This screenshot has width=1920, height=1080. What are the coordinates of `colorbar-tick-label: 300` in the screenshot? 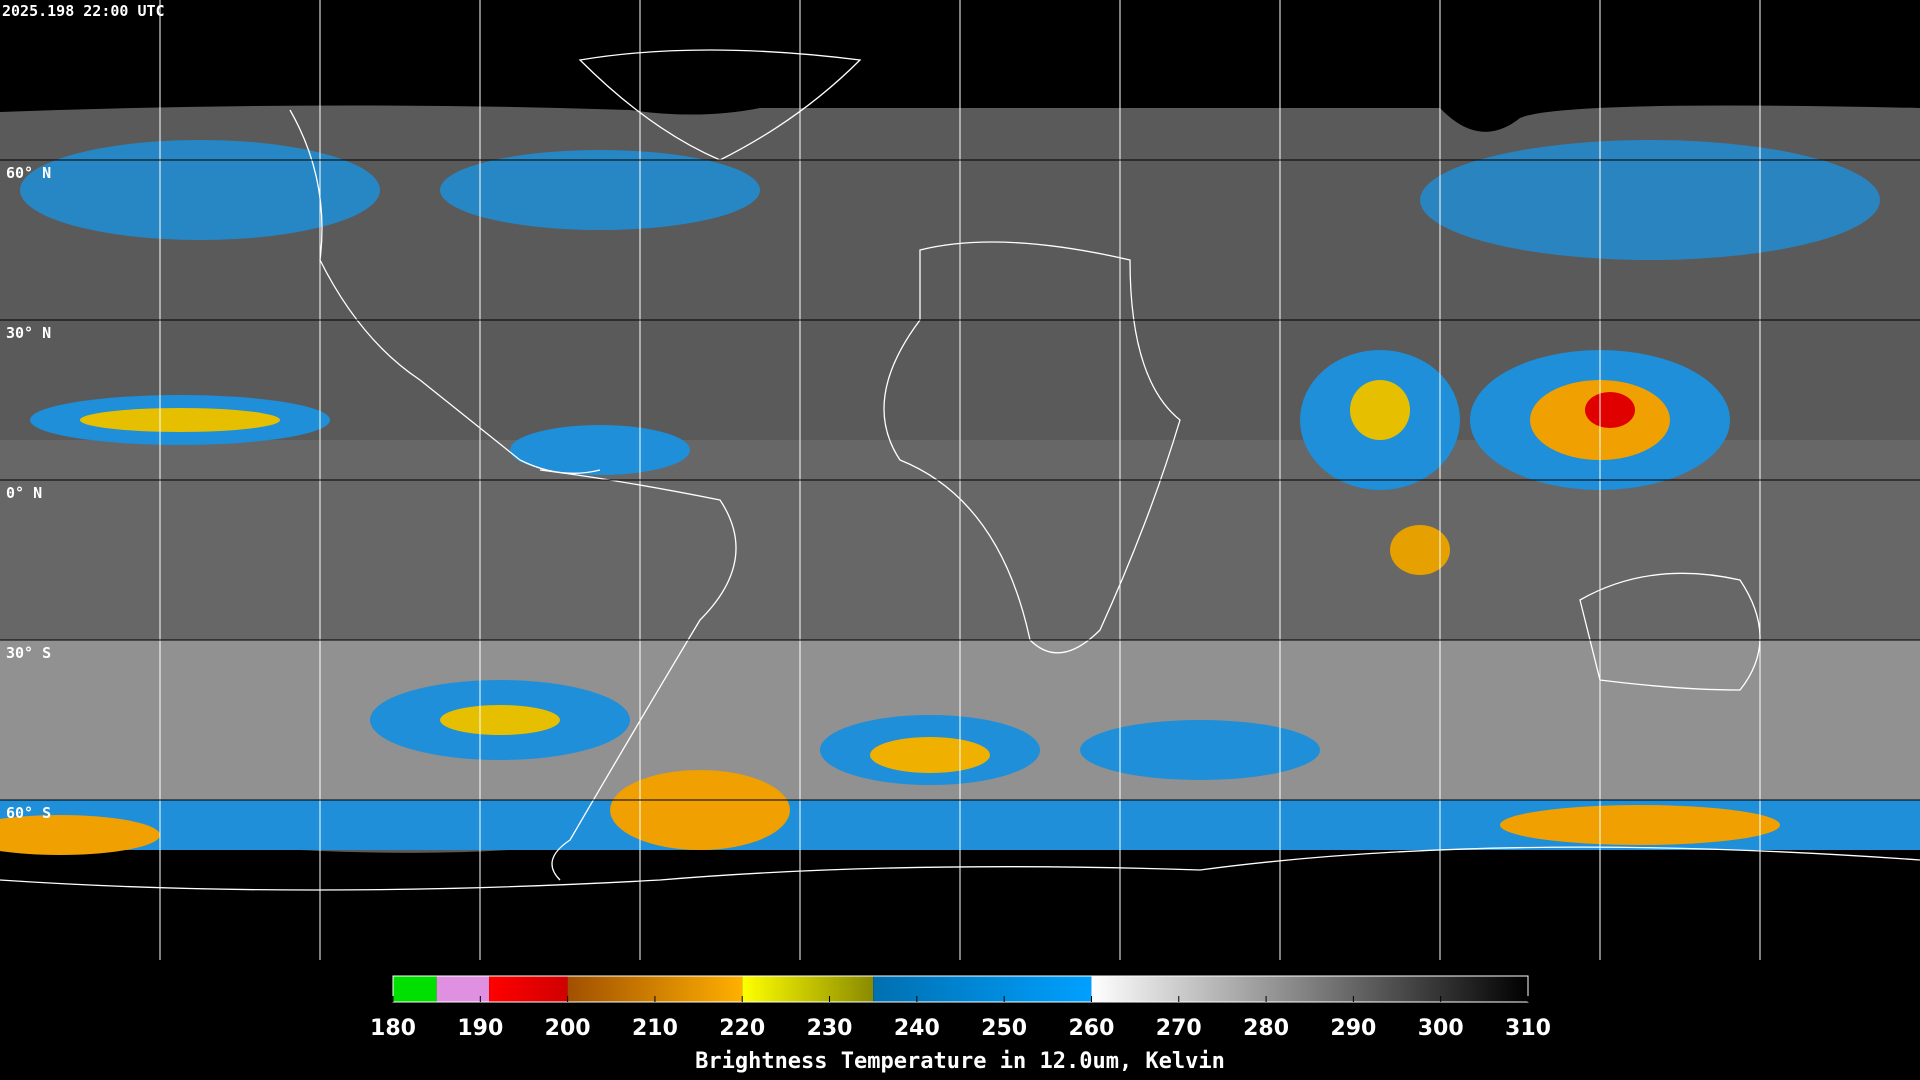 It's located at (1441, 1028).